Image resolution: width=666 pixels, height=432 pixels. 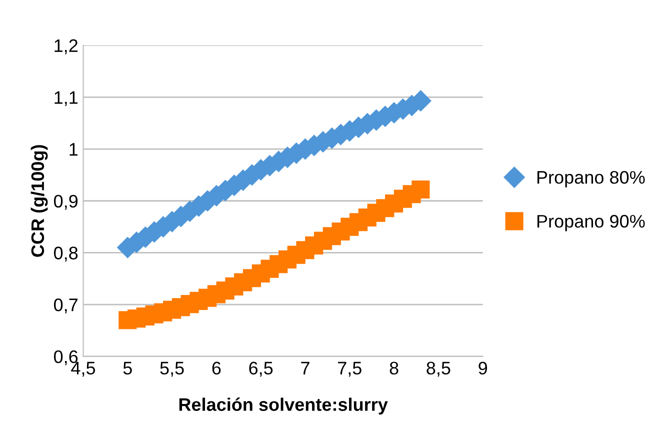 I want to click on x-tick-label: 6, so click(x=216, y=368).